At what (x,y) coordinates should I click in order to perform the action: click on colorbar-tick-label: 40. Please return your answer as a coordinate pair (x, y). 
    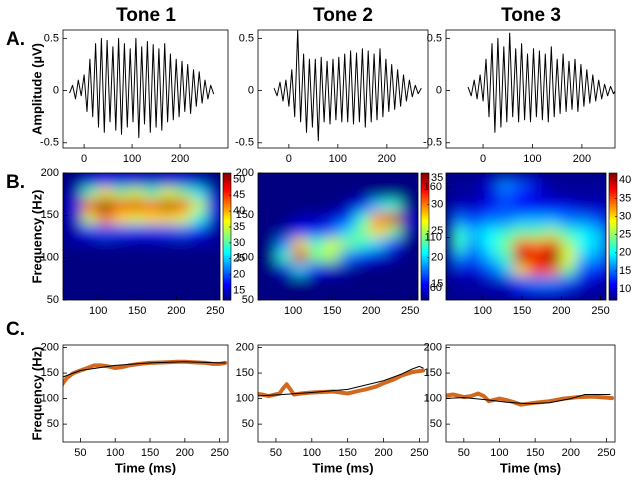
    Looking at the image, I should click on (625, 180).